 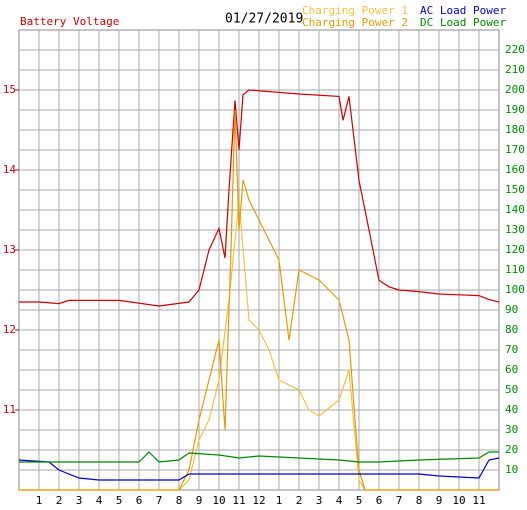 I want to click on y2-tick-label: 180, so click(x=515, y=129).